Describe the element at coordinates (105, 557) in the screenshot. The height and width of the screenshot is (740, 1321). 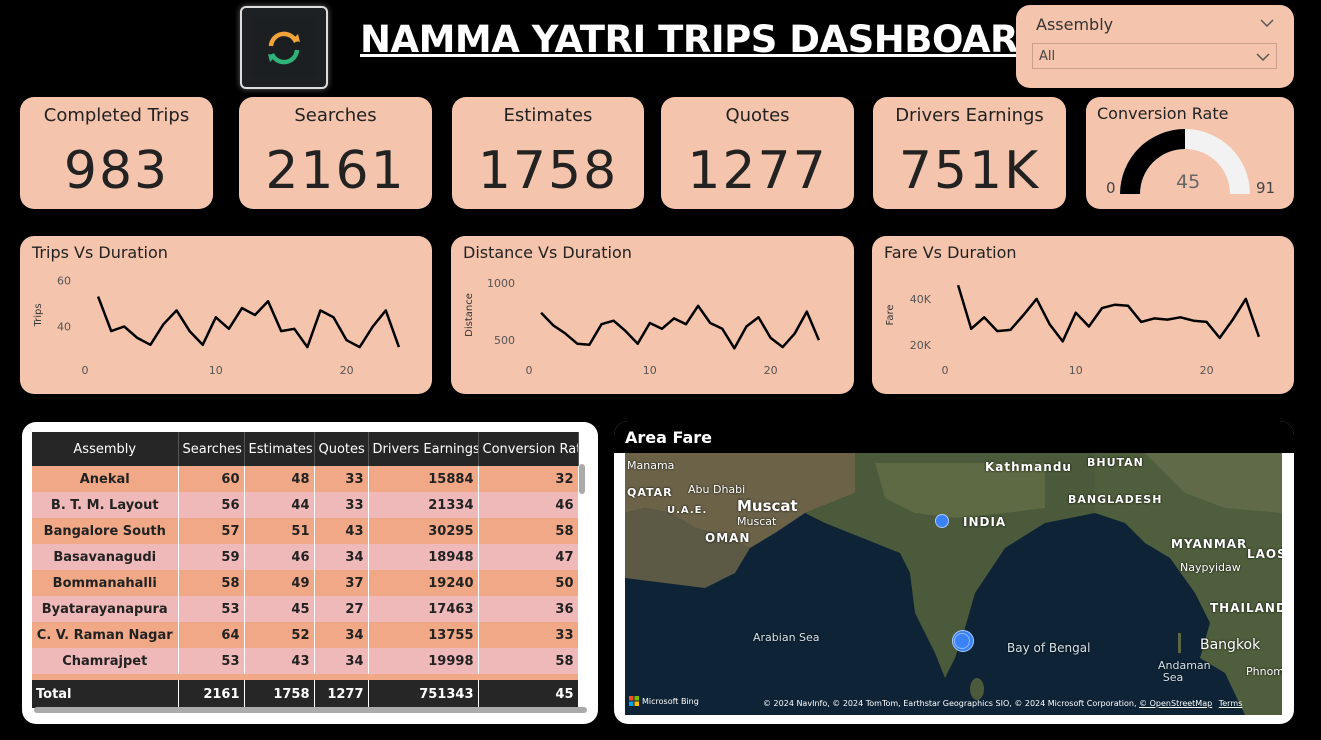
I see `cell: Basavanagudi` at that location.